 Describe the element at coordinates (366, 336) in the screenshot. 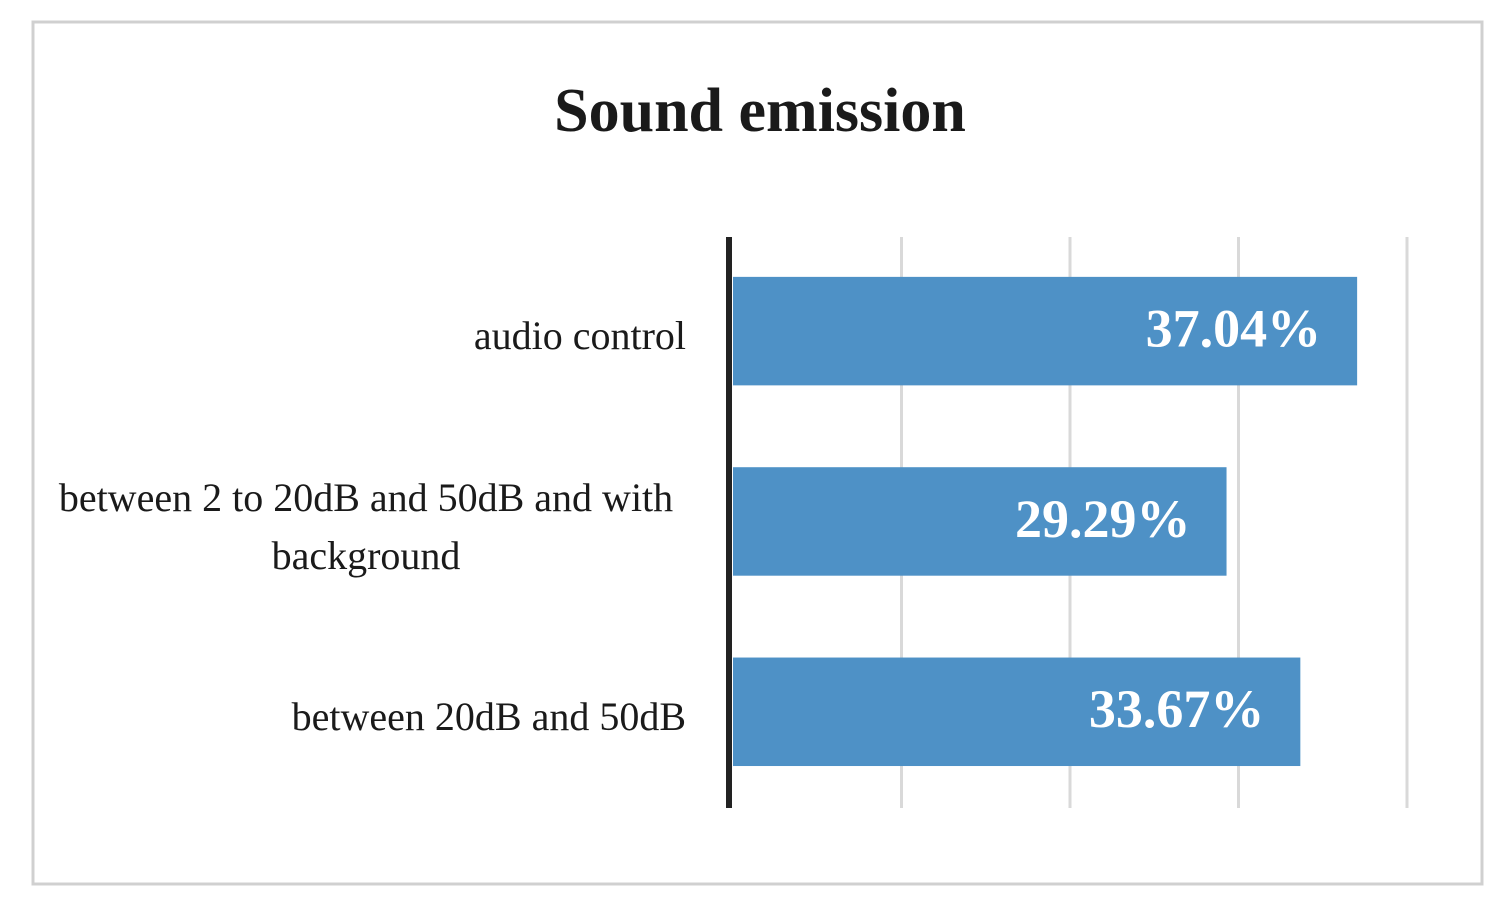

I see `category-label: audio control` at that location.